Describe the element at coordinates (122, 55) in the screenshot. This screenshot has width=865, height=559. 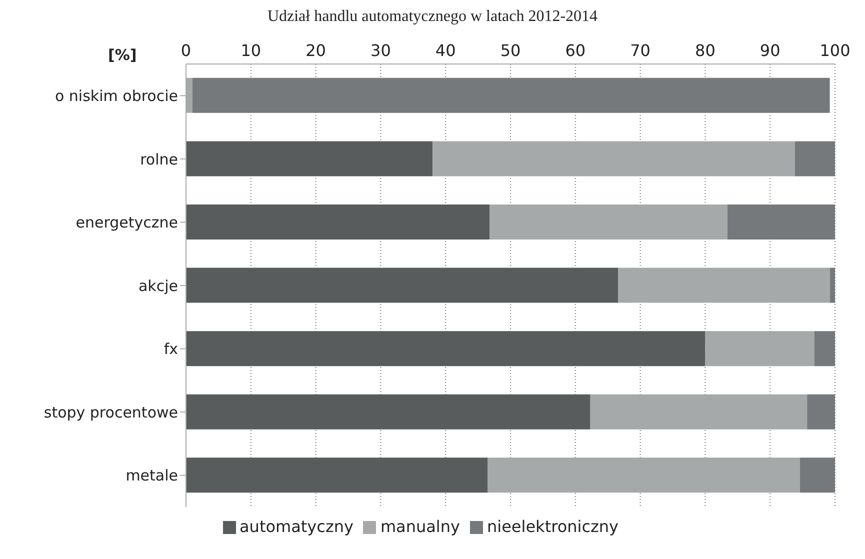
I see `x-axis-title: [%]` at that location.